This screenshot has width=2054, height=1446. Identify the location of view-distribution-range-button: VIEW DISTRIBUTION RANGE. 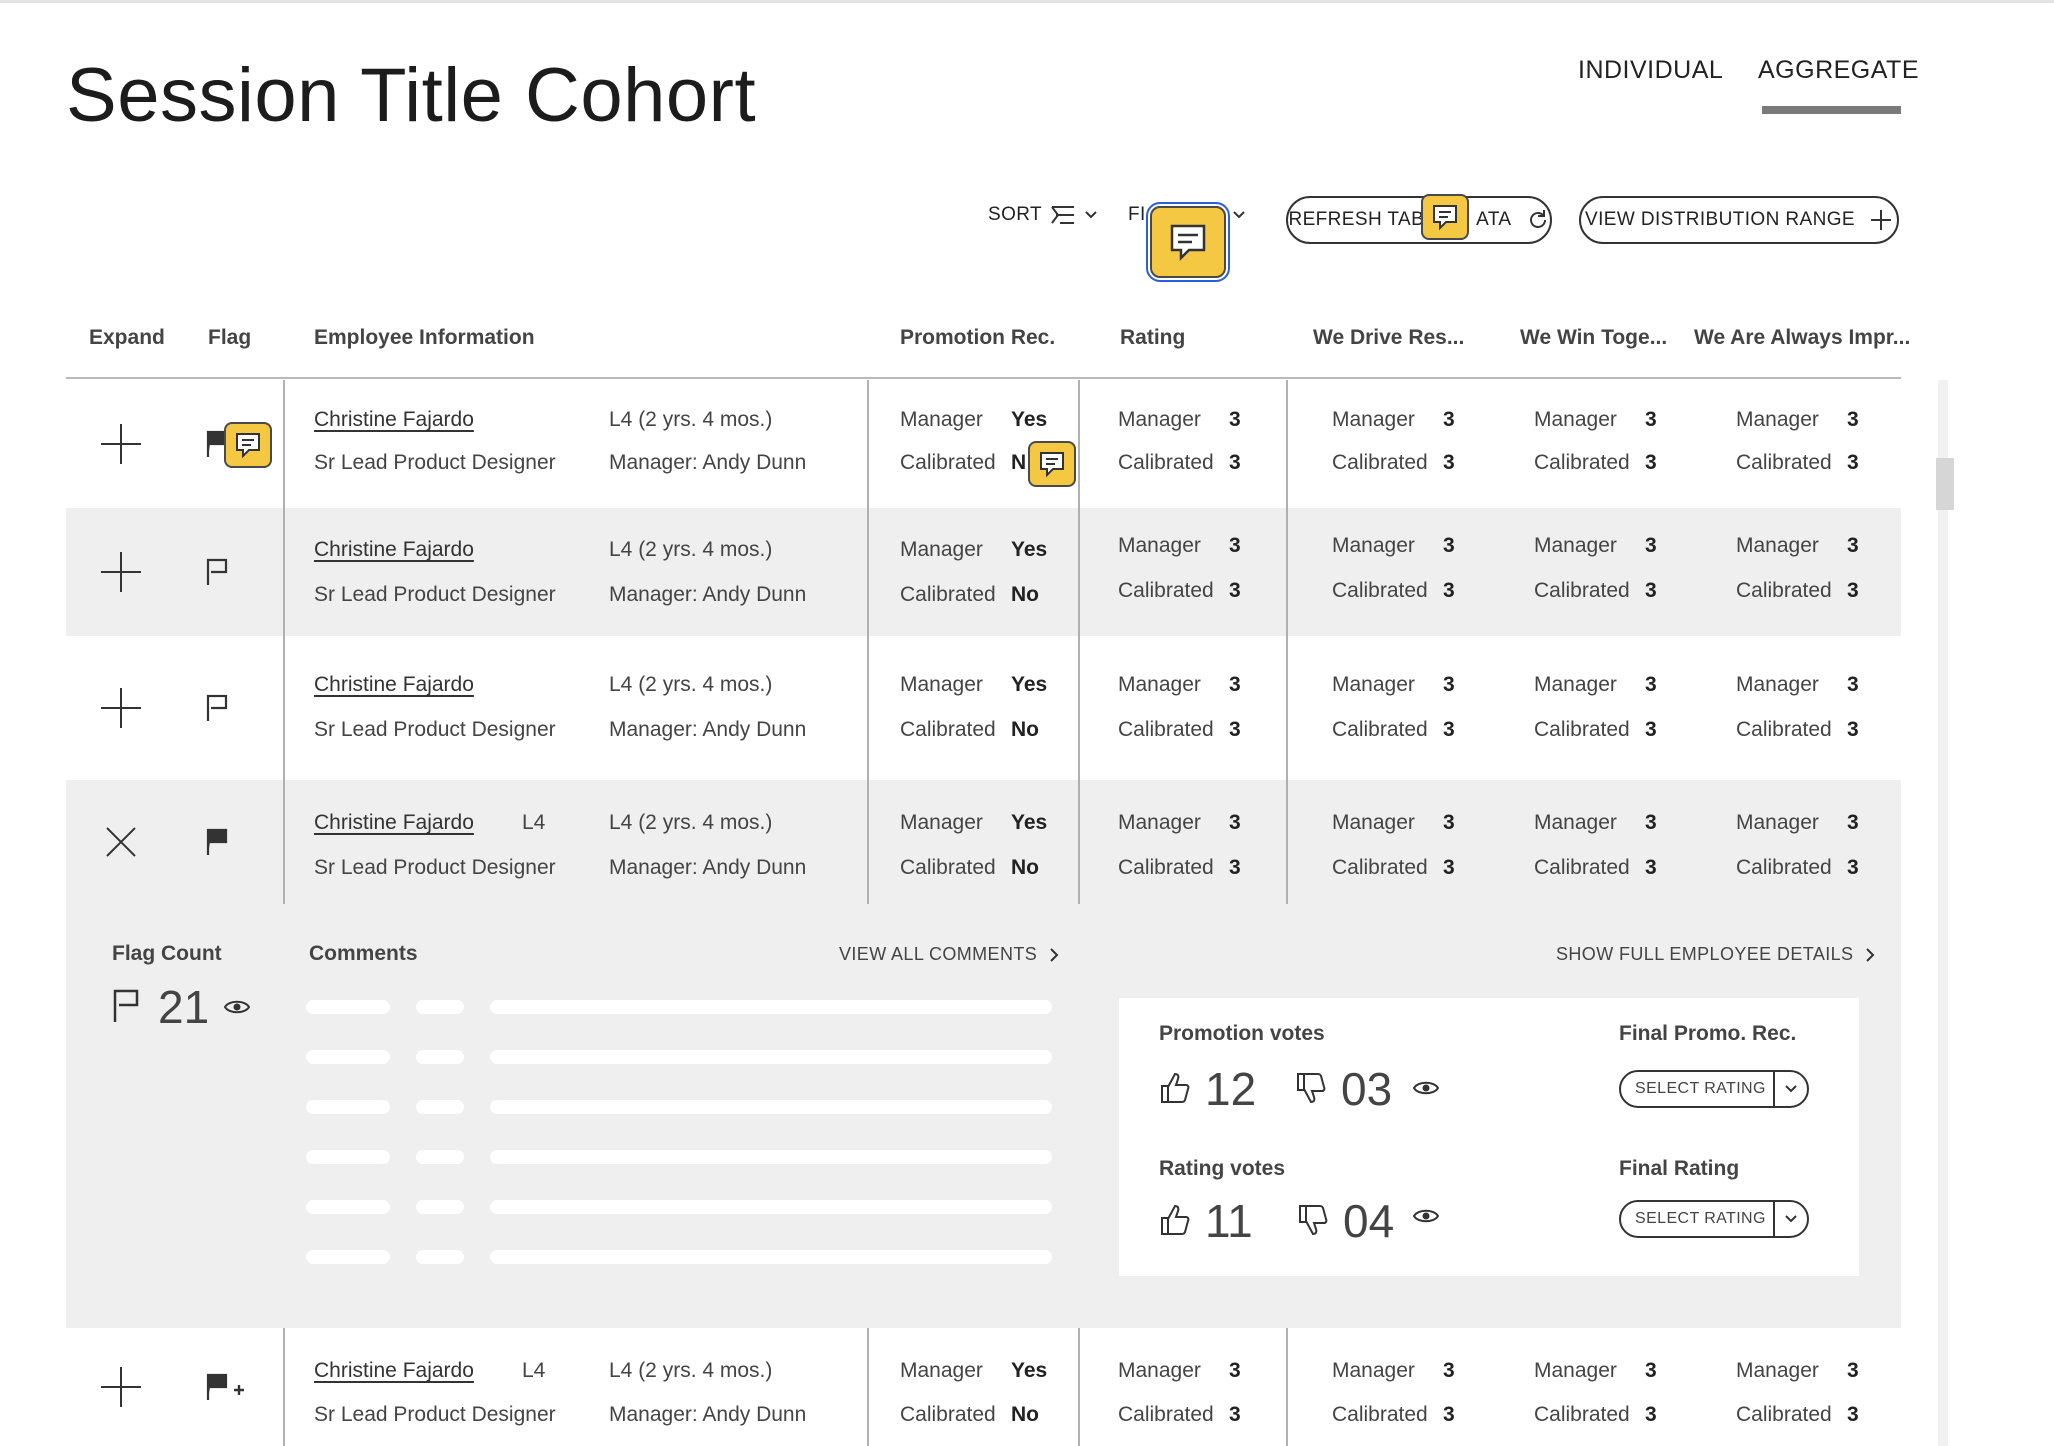
(1739, 220).